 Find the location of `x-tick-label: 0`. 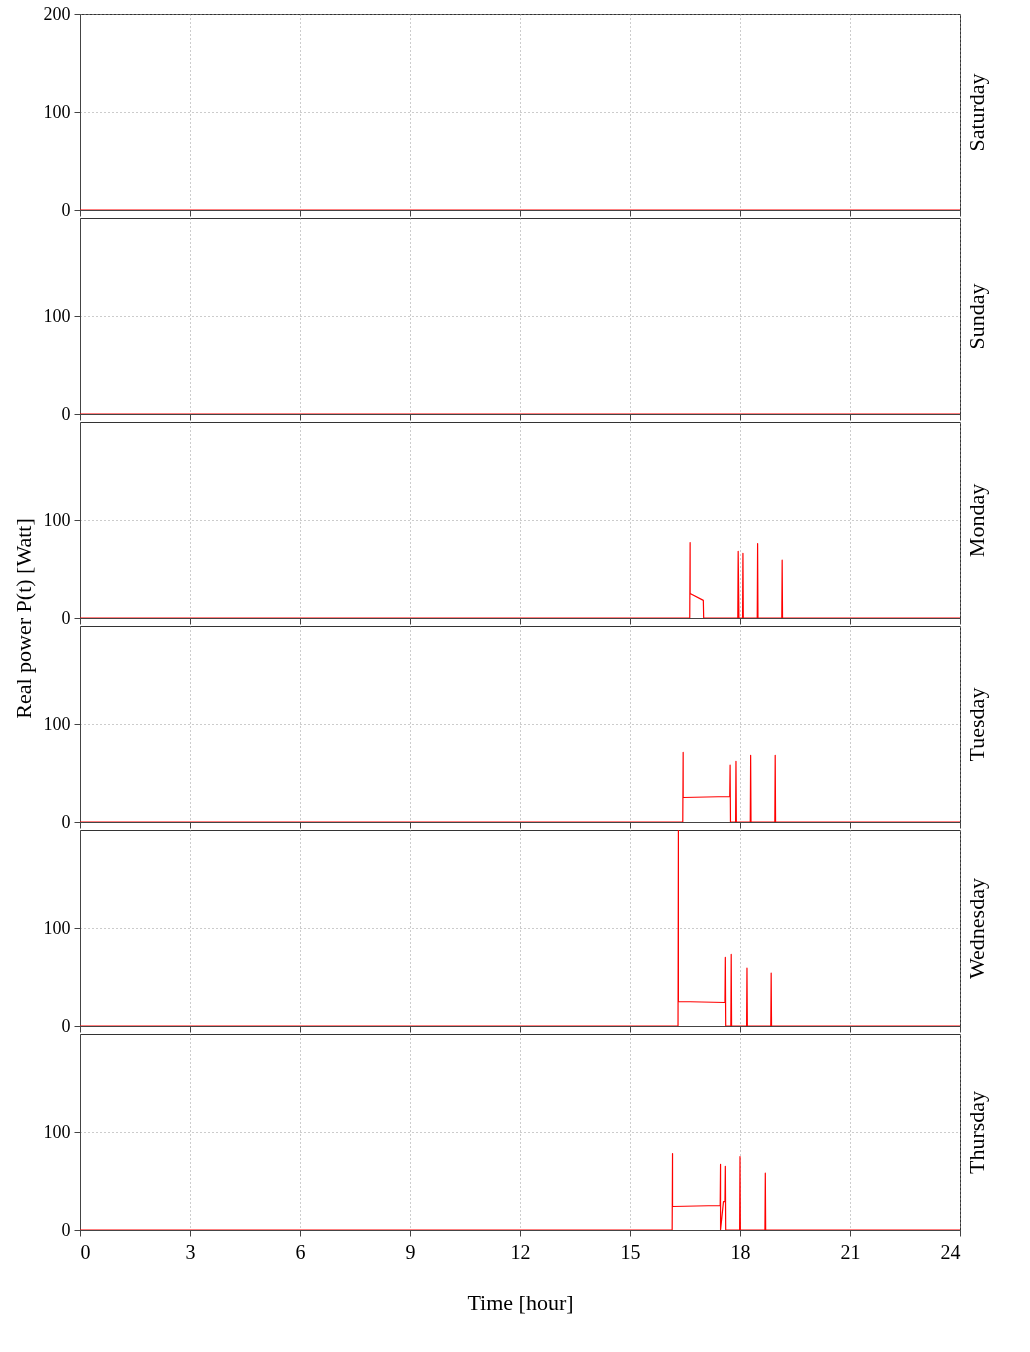

x-tick-label: 0 is located at coordinates (85, 1251).